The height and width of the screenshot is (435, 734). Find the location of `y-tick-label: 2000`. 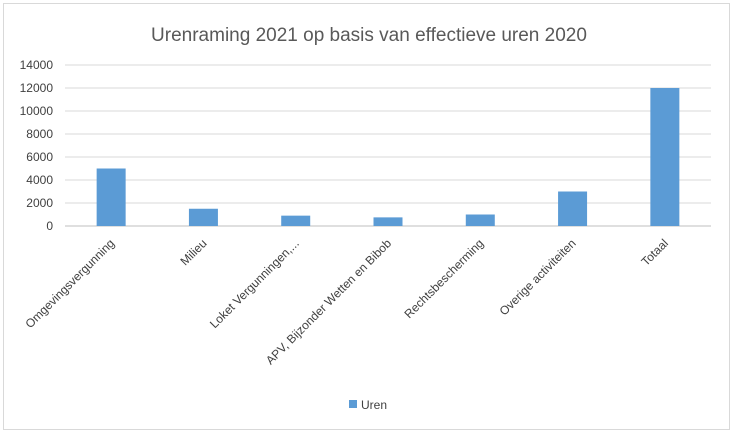

y-tick-label: 2000 is located at coordinates (39, 203).